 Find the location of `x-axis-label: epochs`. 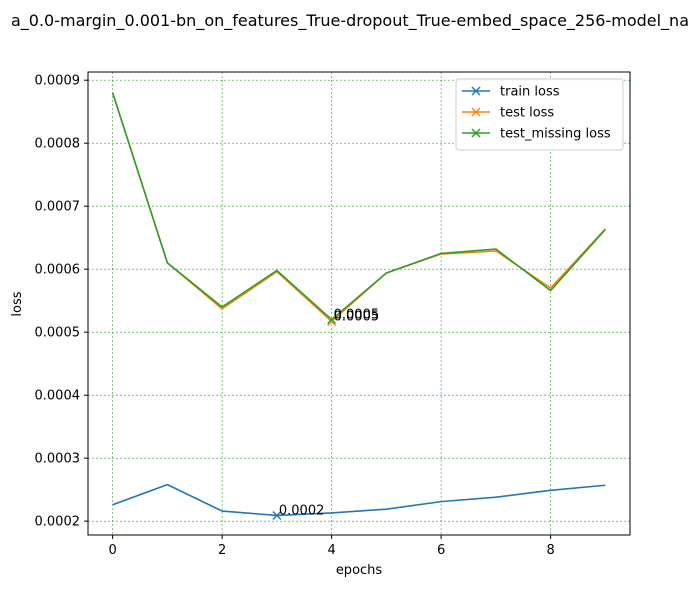

x-axis-label: epochs is located at coordinates (359, 570).